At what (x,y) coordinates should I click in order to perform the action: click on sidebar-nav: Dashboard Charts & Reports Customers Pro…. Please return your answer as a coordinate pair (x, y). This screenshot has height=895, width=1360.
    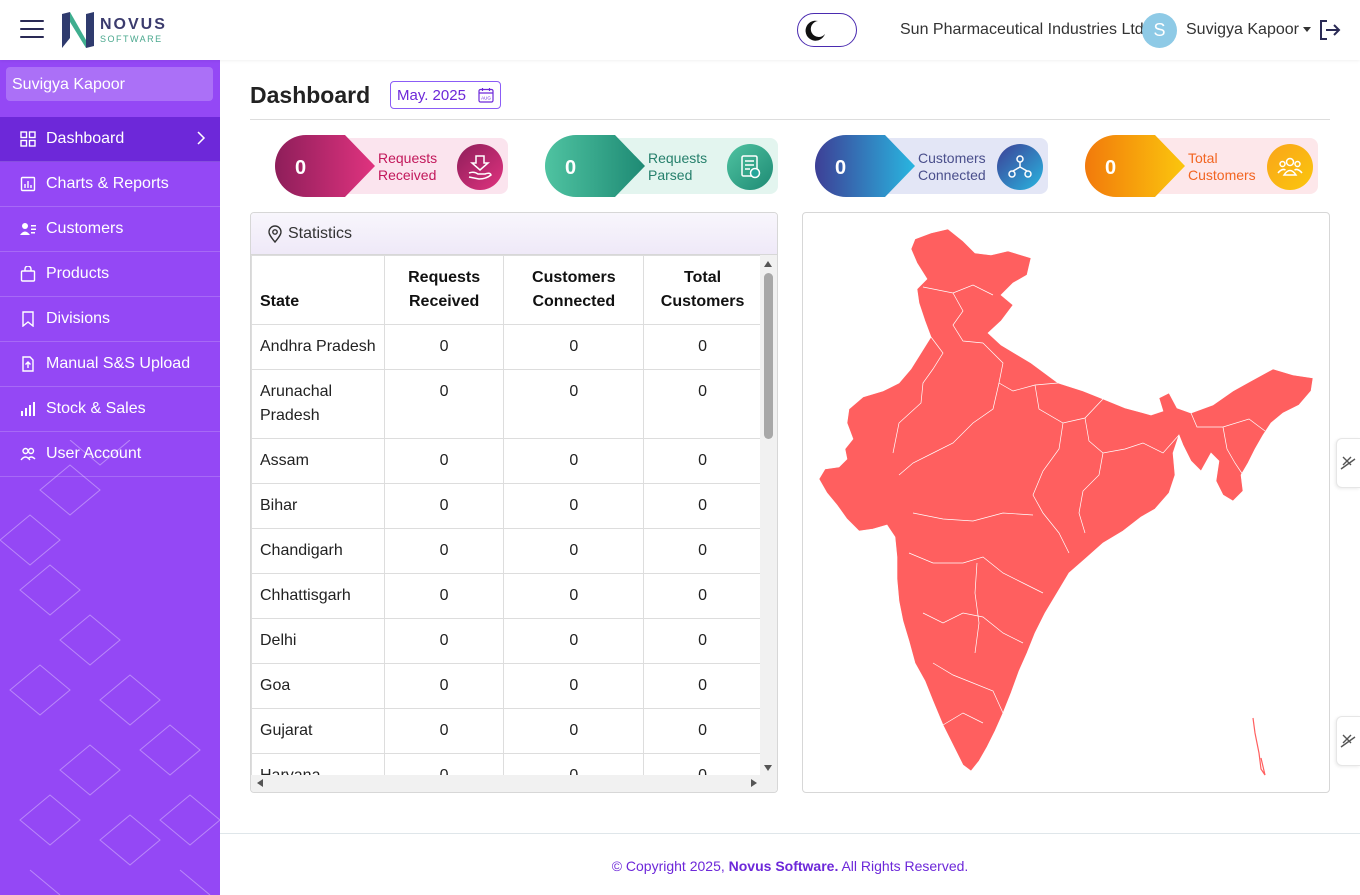
    Looking at the image, I should click on (110, 297).